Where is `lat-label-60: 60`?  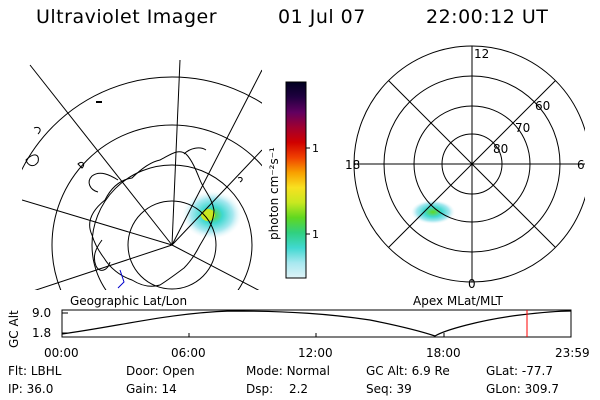 lat-label-60: 60 is located at coordinates (542, 106).